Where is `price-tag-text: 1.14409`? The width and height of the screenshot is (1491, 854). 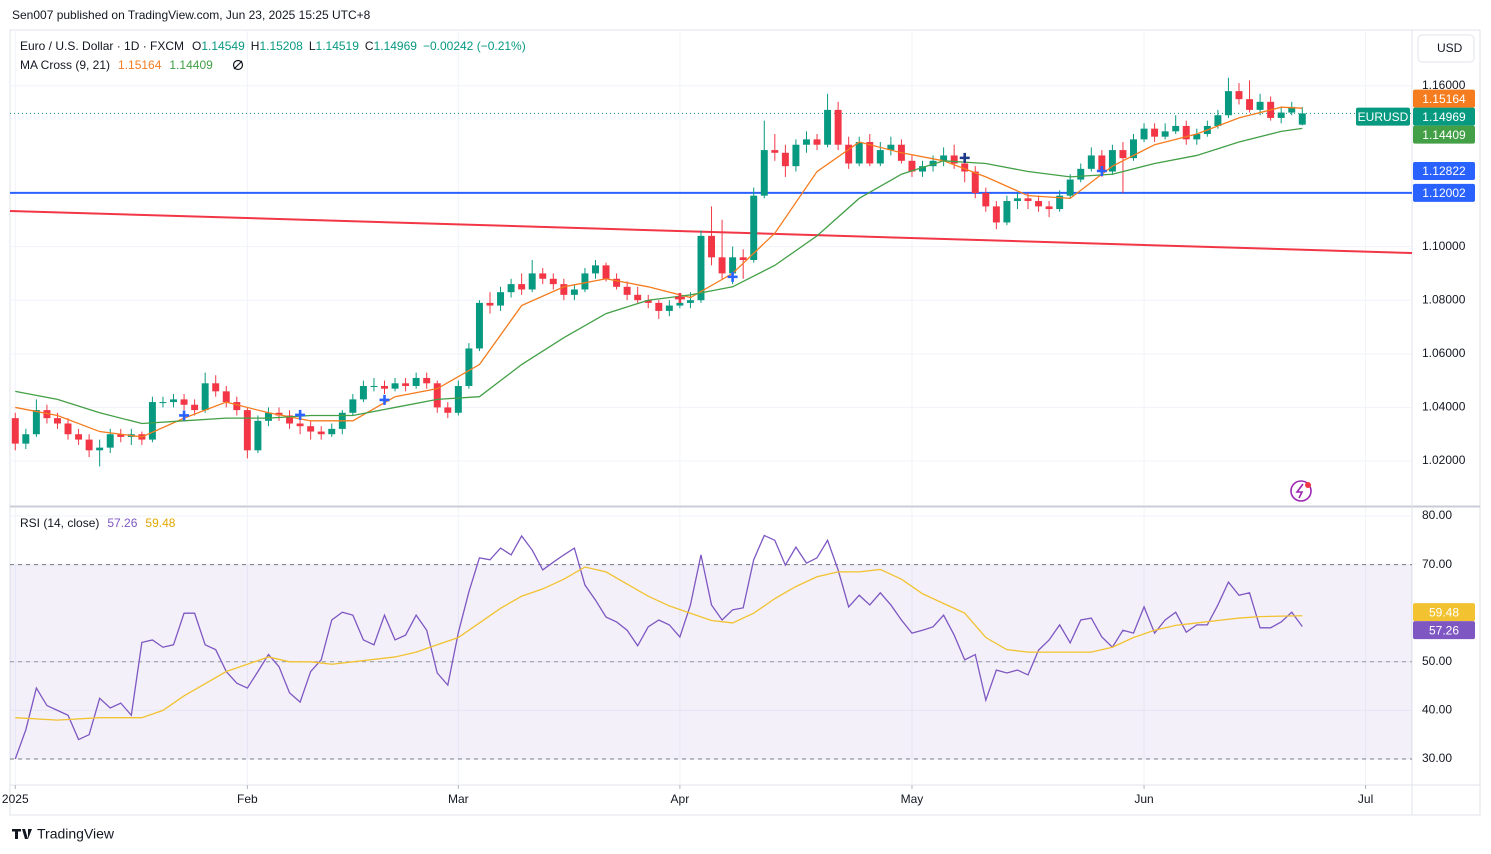
price-tag-text: 1.14409 is located at coordinates (1444, 135).